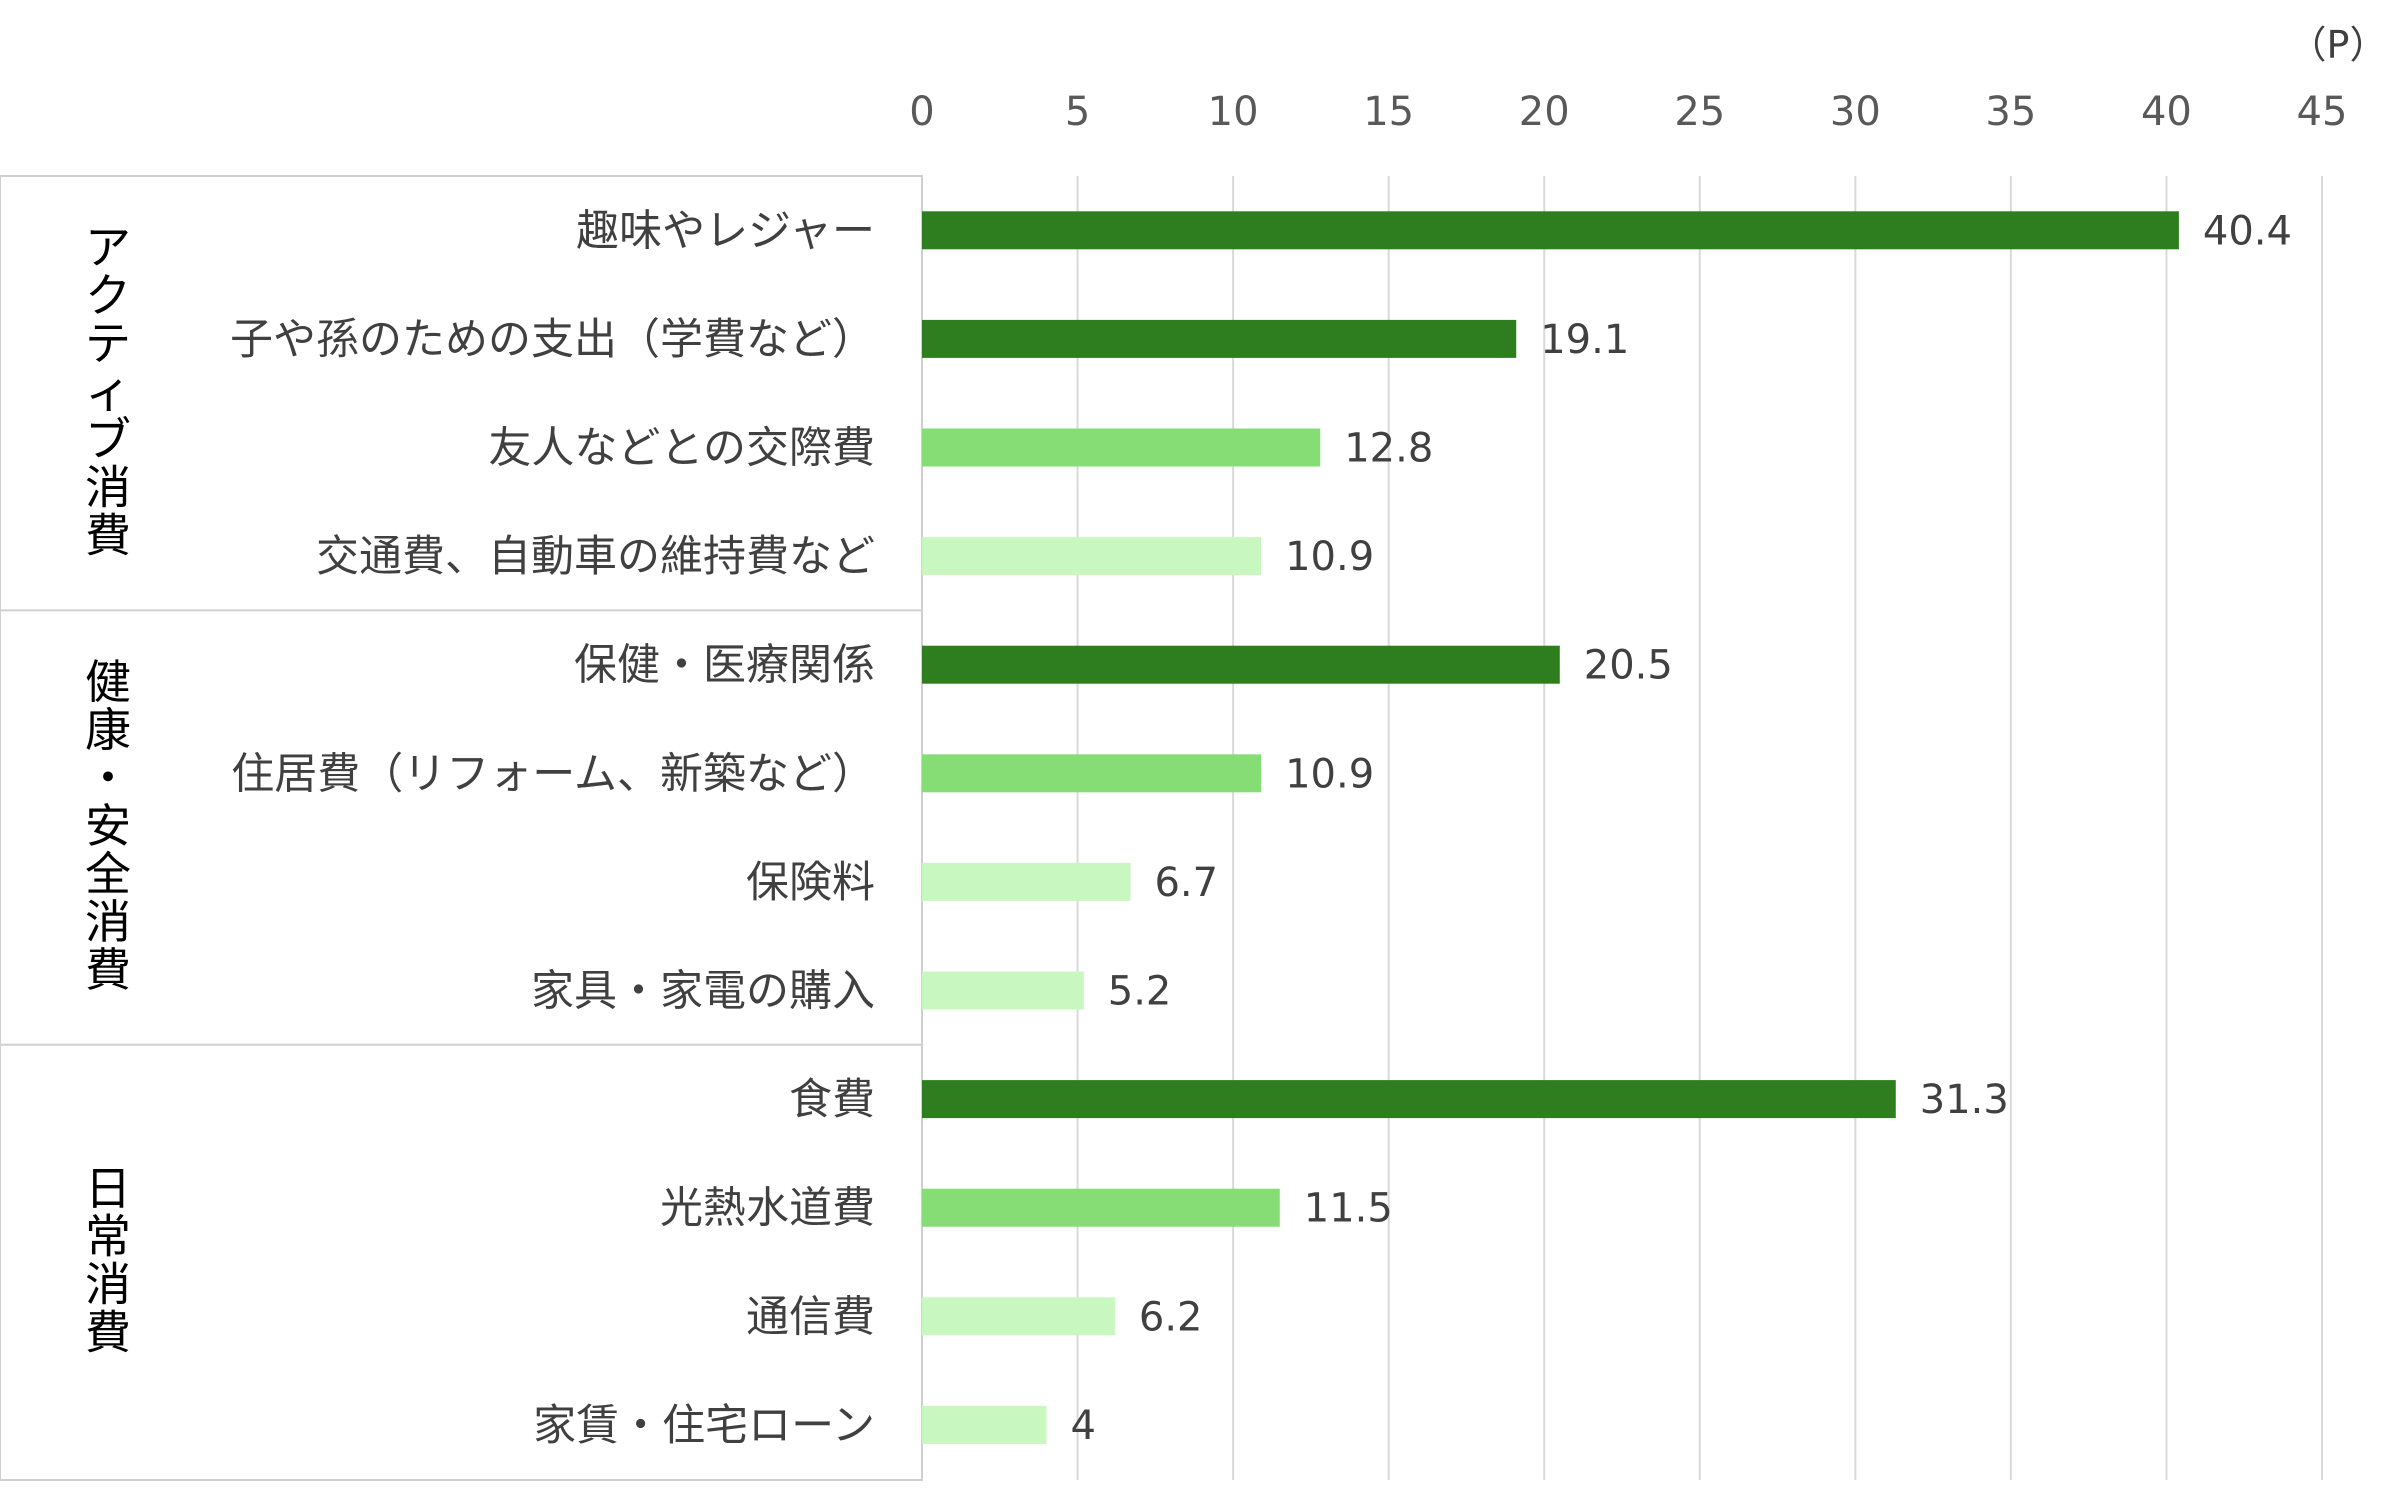 Image resolution: width=2400 pixels, height=1504 pixels. I want to click on x-tick-label: 35, so click(2010, 112).